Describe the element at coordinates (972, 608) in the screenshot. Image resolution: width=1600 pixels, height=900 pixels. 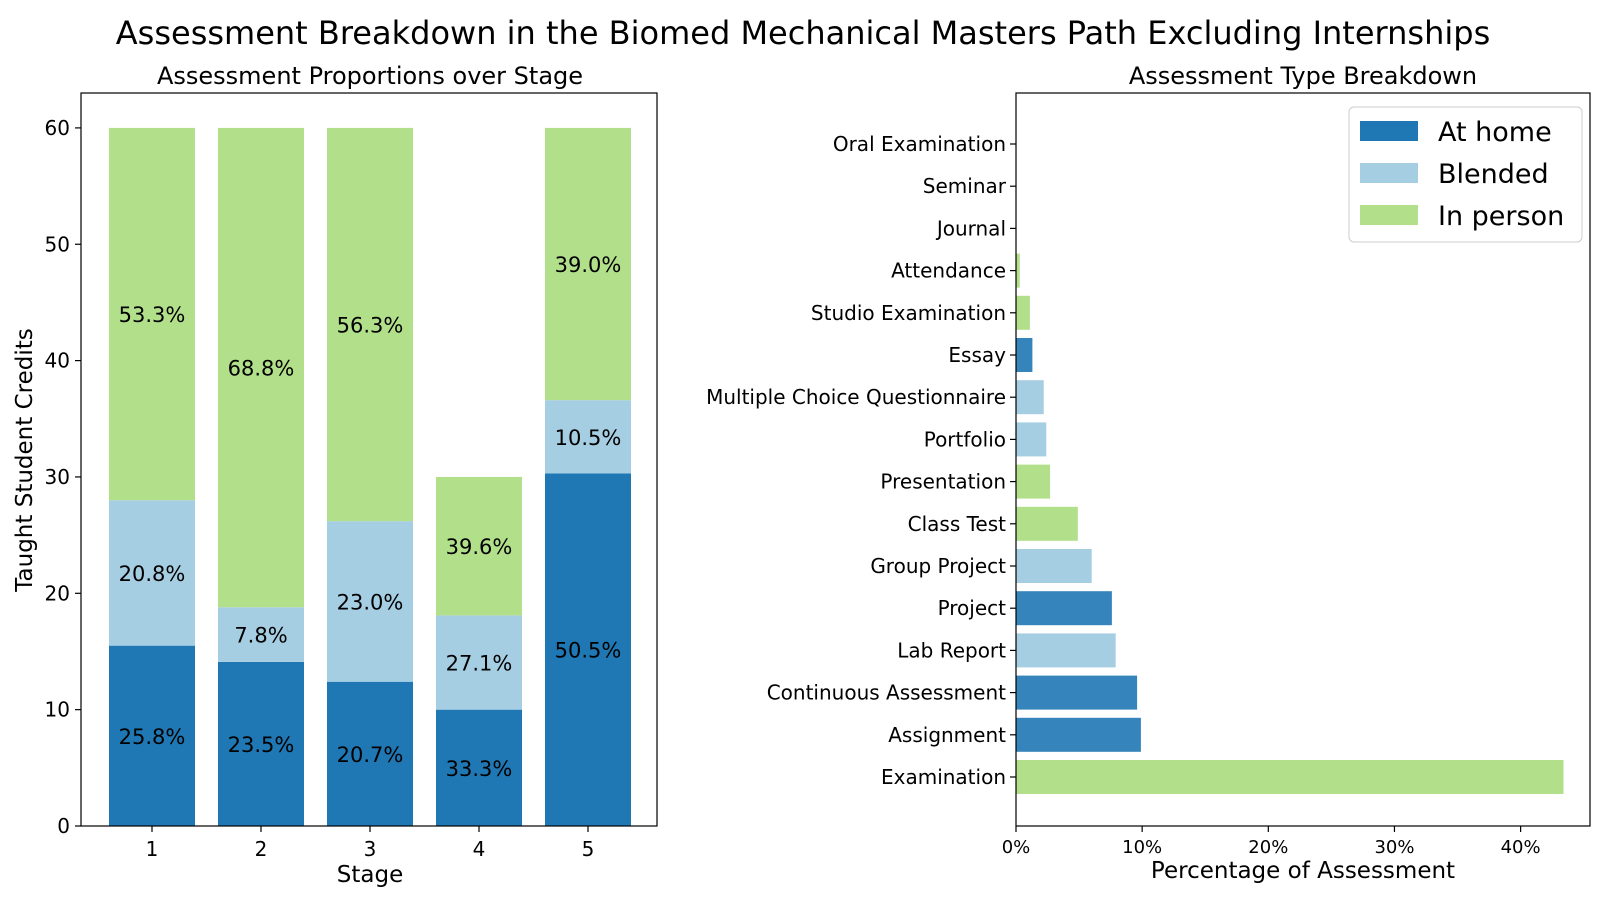
I see `right-y-tick-label: Project` at that location.